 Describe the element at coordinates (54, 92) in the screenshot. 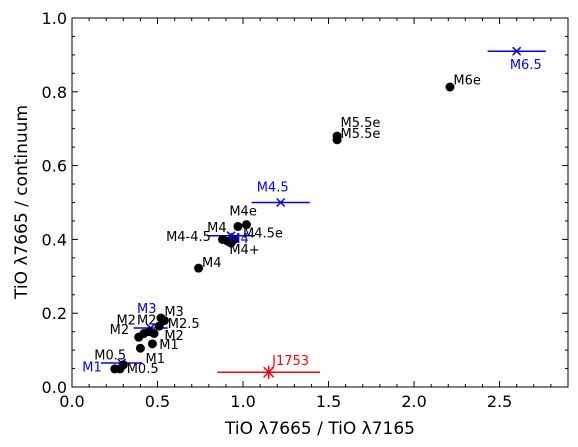

I see `y-tick-label: 0.8` at that location.